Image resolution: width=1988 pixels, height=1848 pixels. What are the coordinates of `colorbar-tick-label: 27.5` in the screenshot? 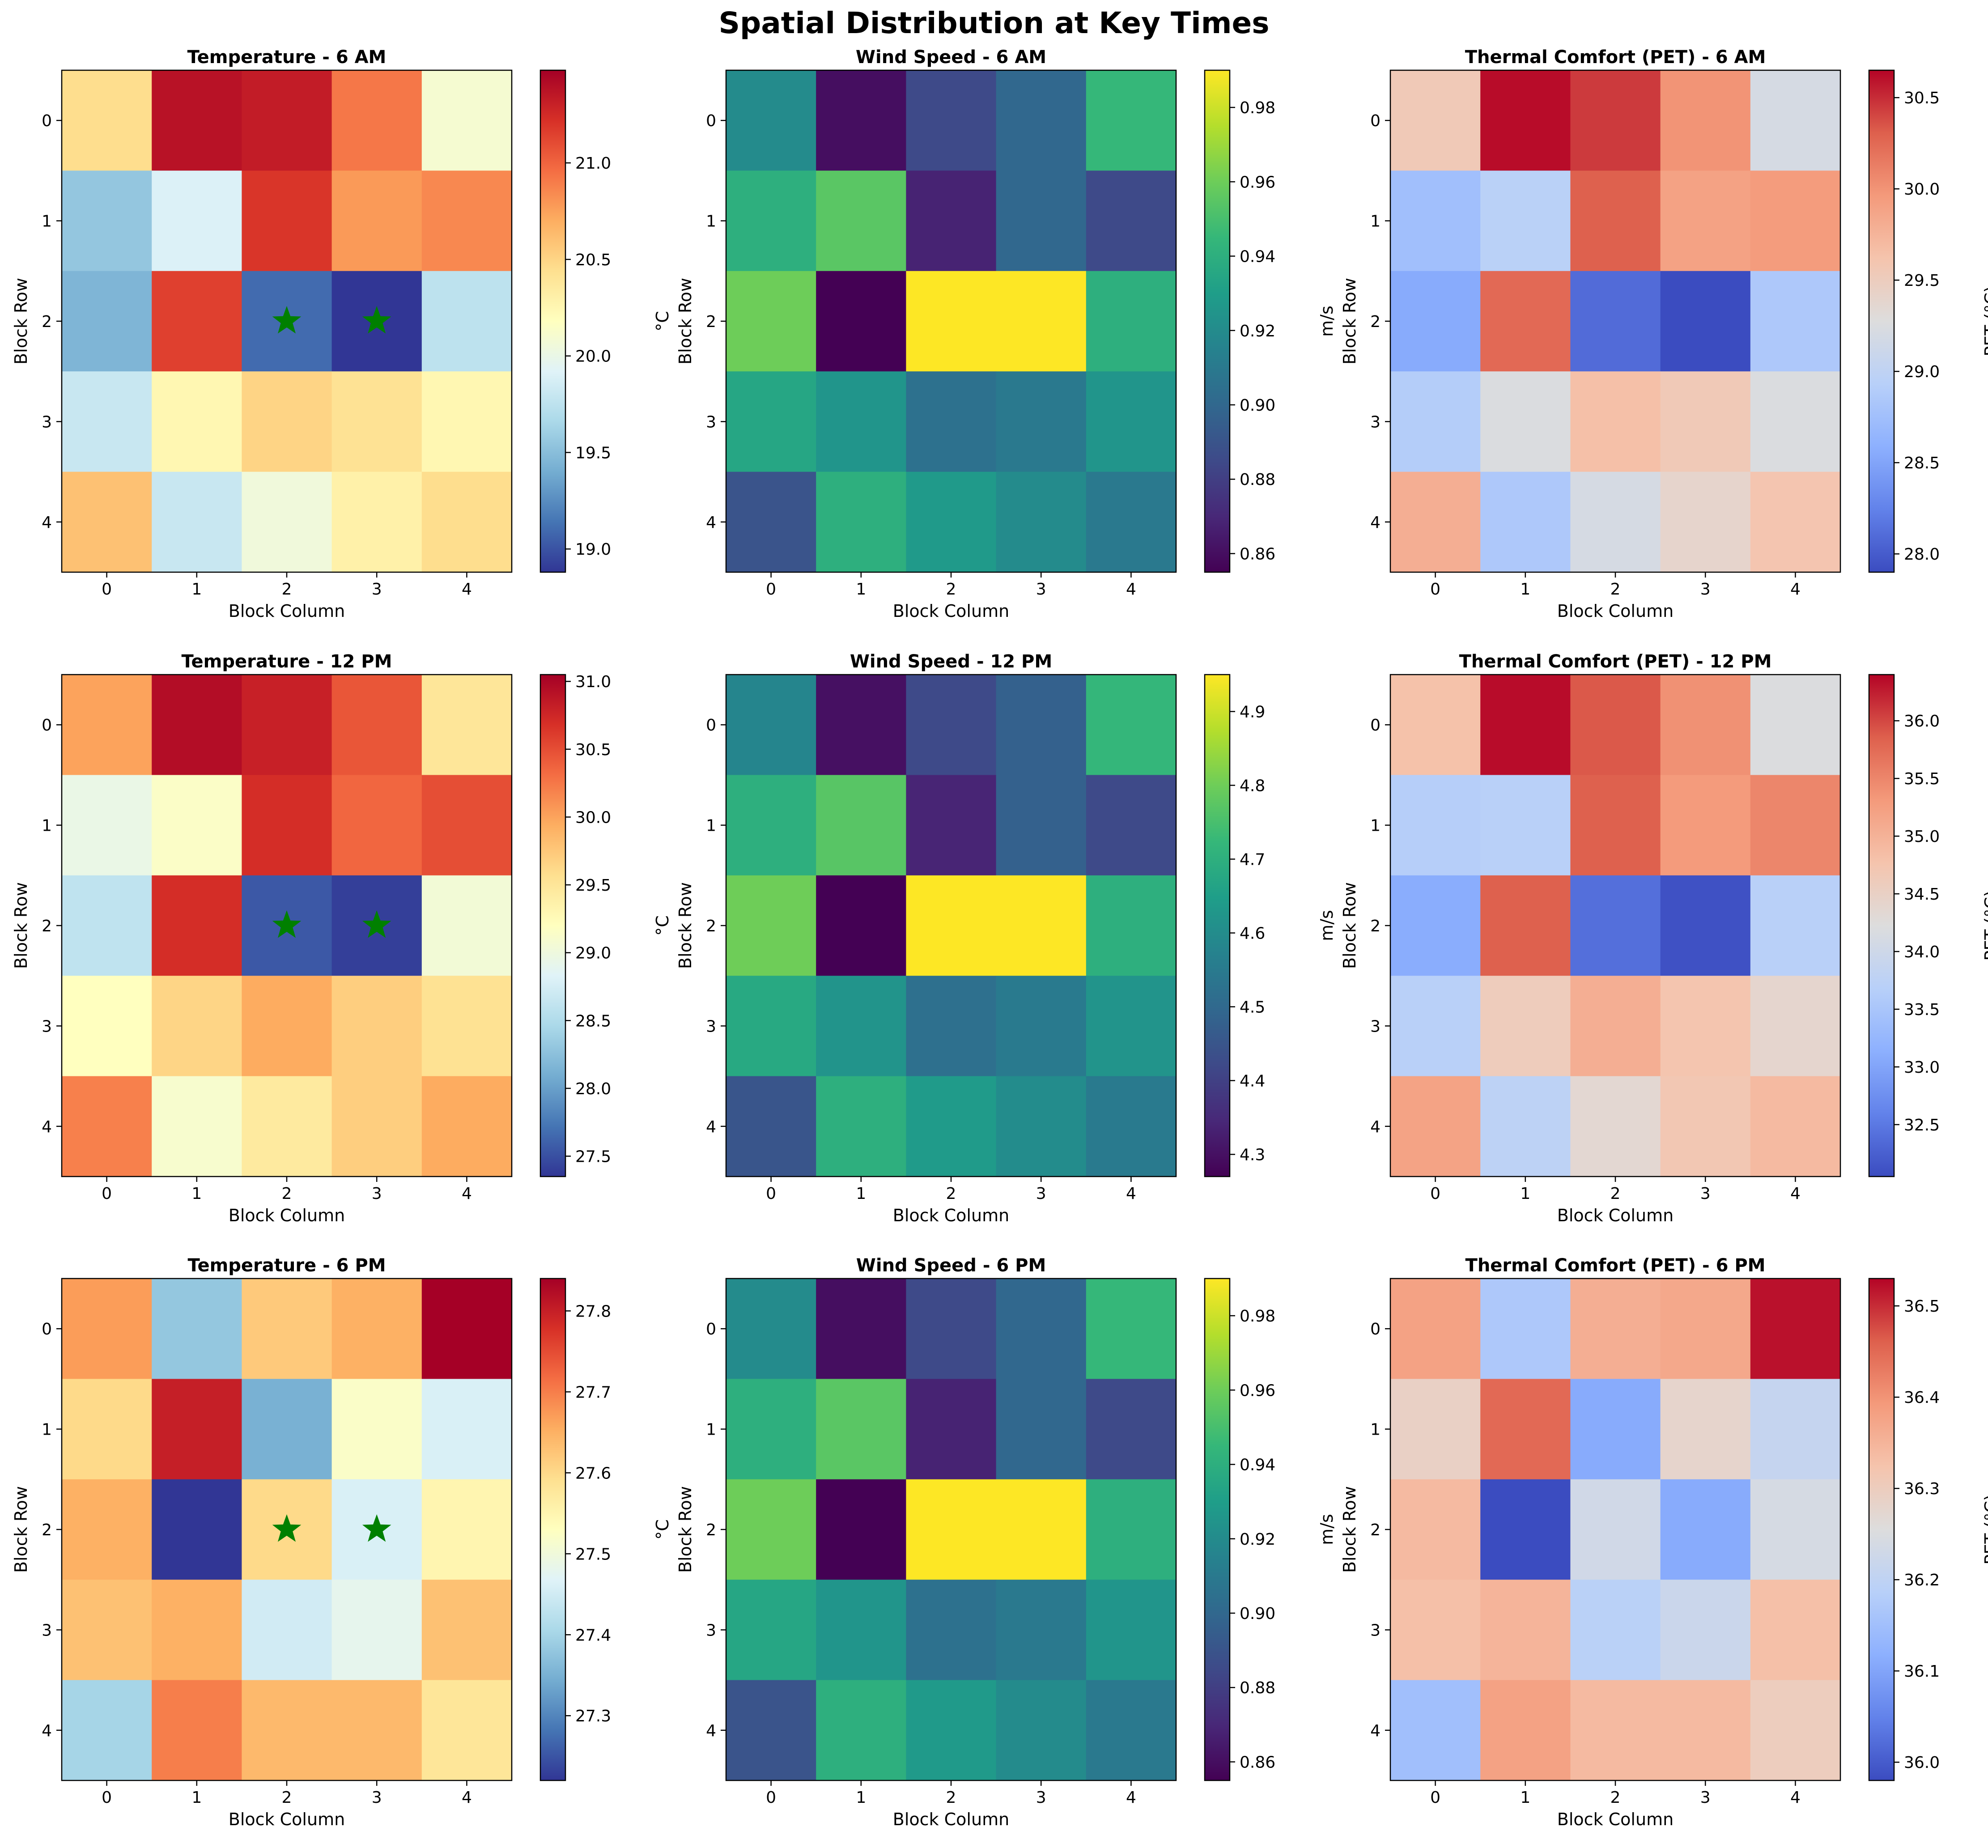 It's located at (593, 1157).